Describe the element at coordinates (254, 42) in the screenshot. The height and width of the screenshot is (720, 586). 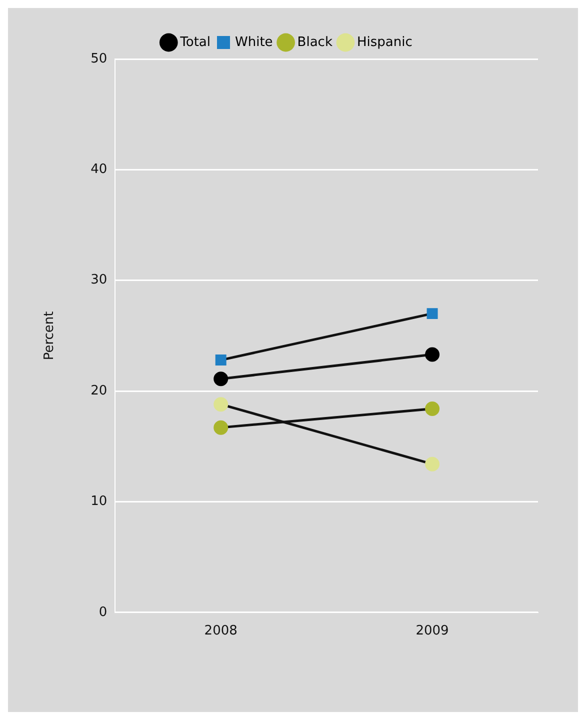
I see `legend-label: White` at that location.